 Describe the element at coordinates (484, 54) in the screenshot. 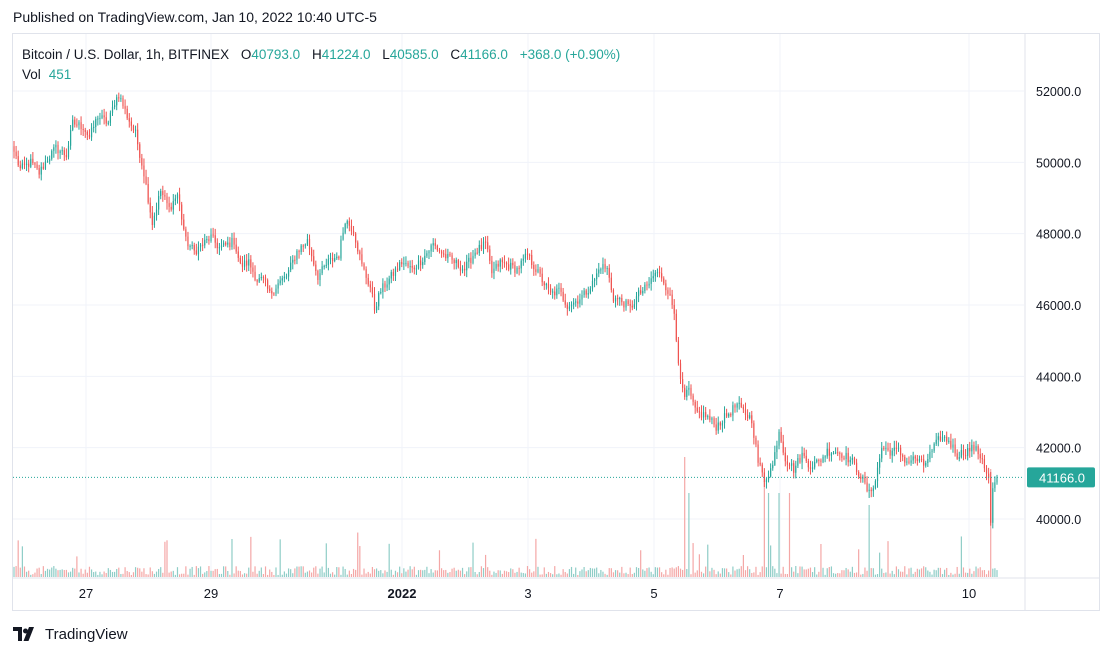

I see `close-value: 41166.0` at that location.